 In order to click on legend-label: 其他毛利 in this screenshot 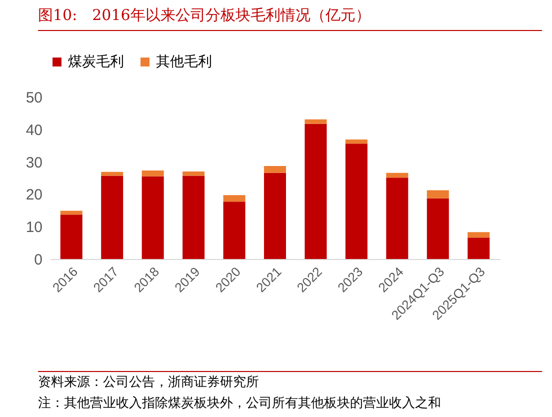, I will do `click(184, 62)`.